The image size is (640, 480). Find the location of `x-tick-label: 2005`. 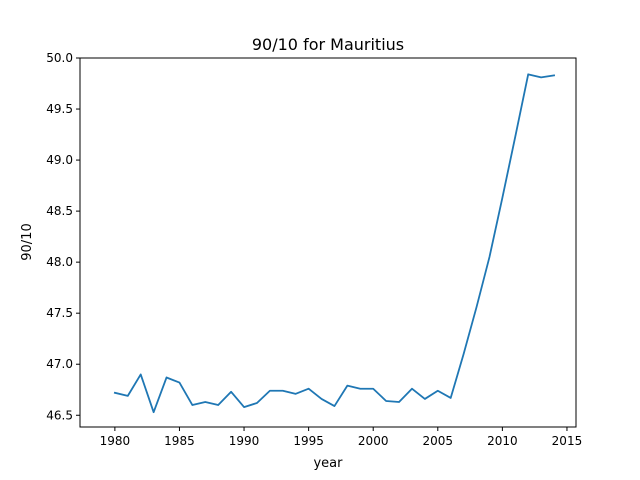

x-tick-label: 2005 is located at coordinates (438, 441).